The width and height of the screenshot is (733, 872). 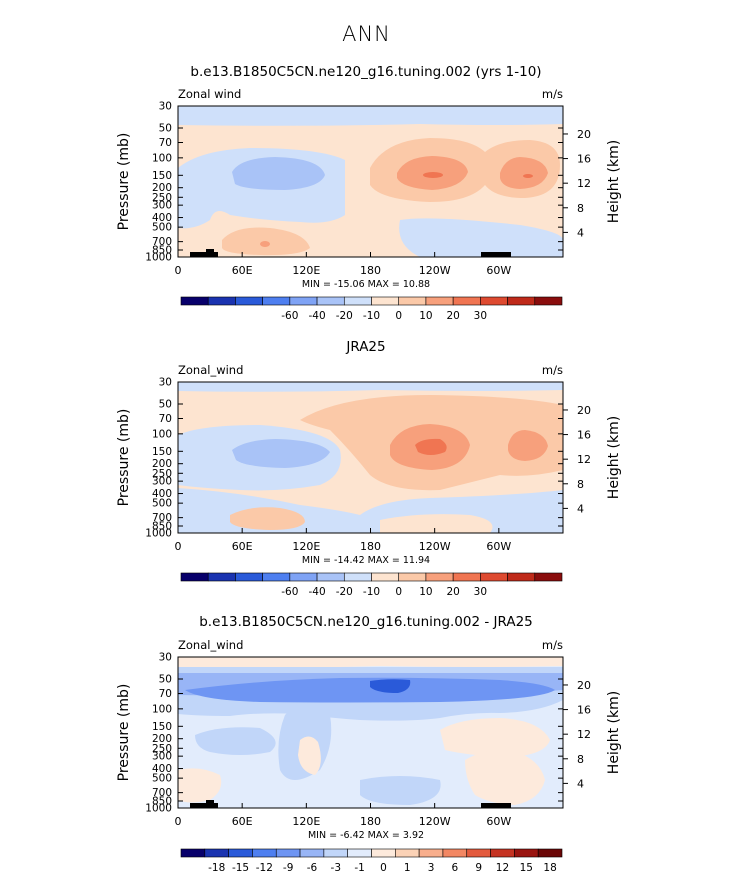 I want to click on panel-2-ytick-label: 500, so click(x=162, y=504).